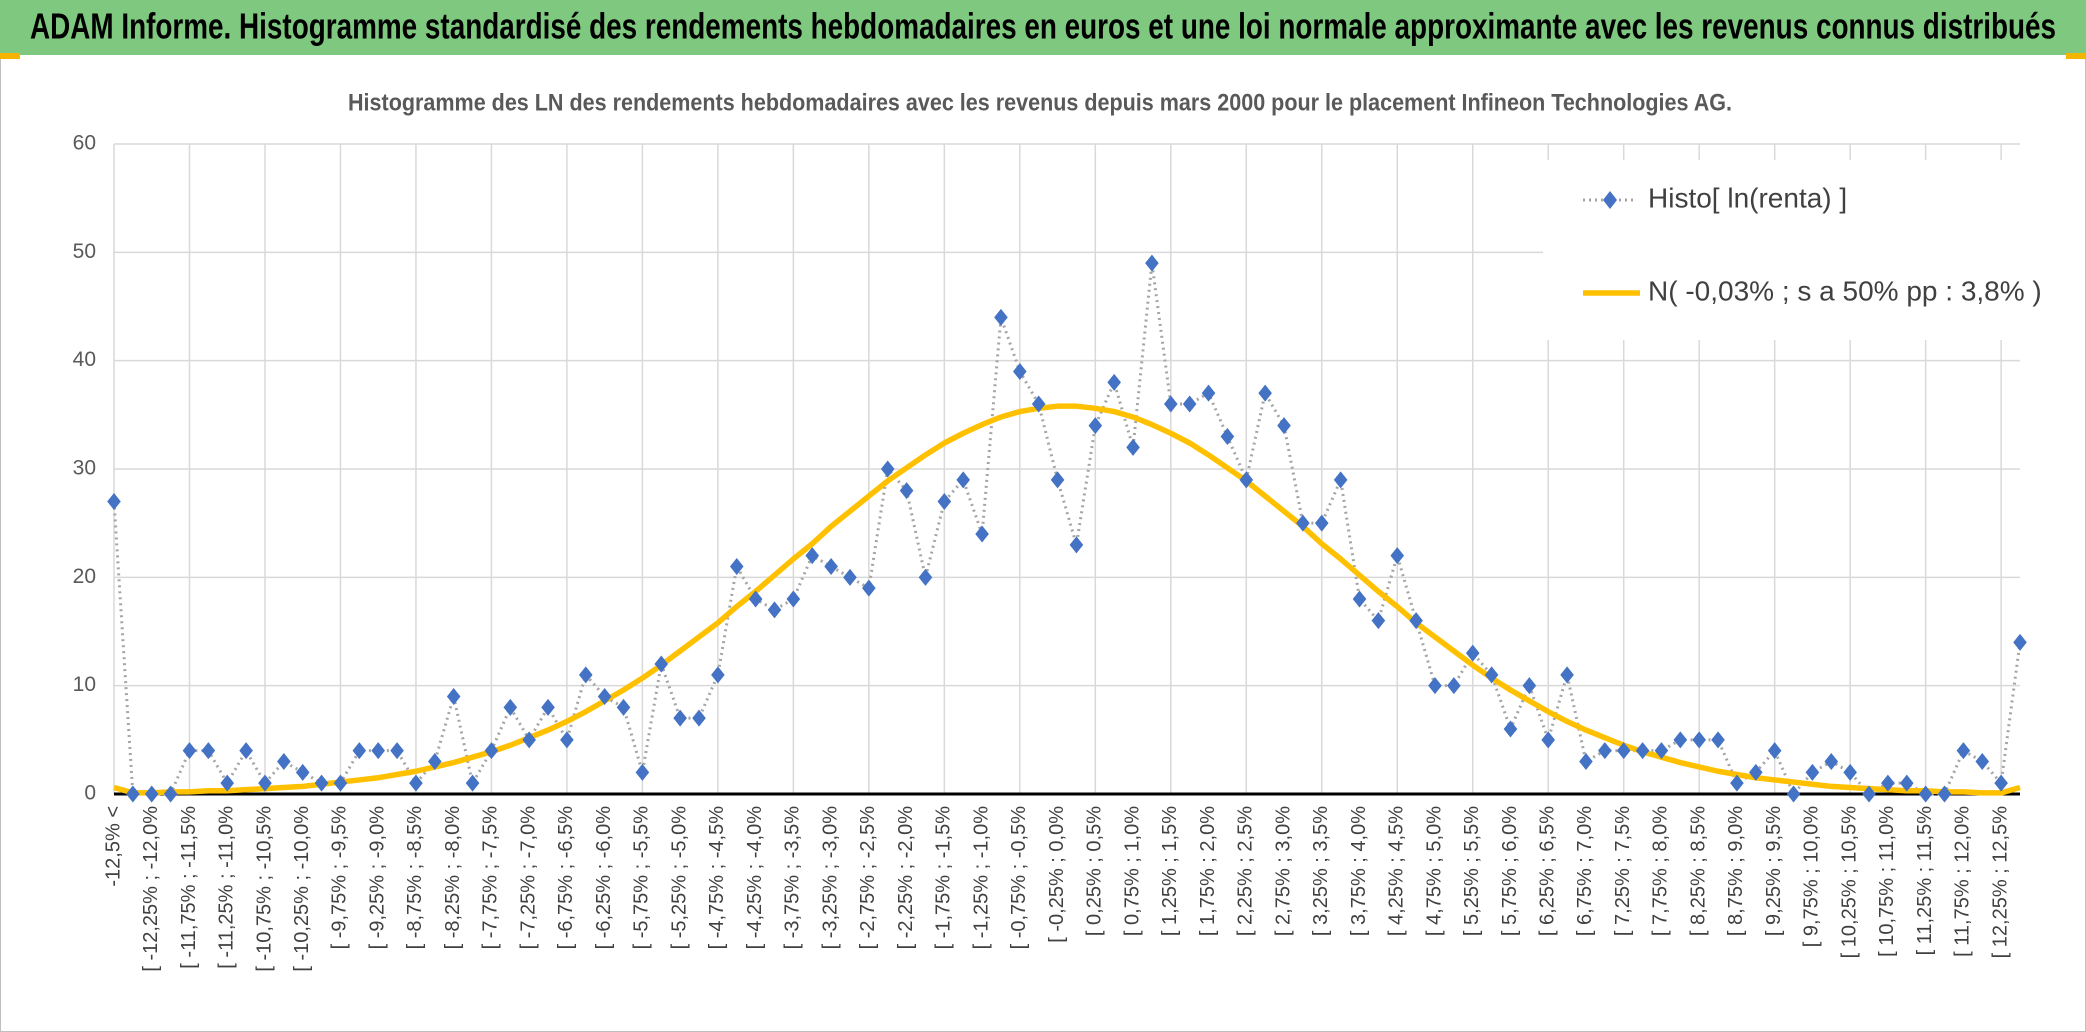 The height and width of the screenshot is (1032, 2086). Describe the element at coordinates (1812, 876) in the screenshot. I see `x-tick-label: [ 9,75% ; 10,0%` at that location.